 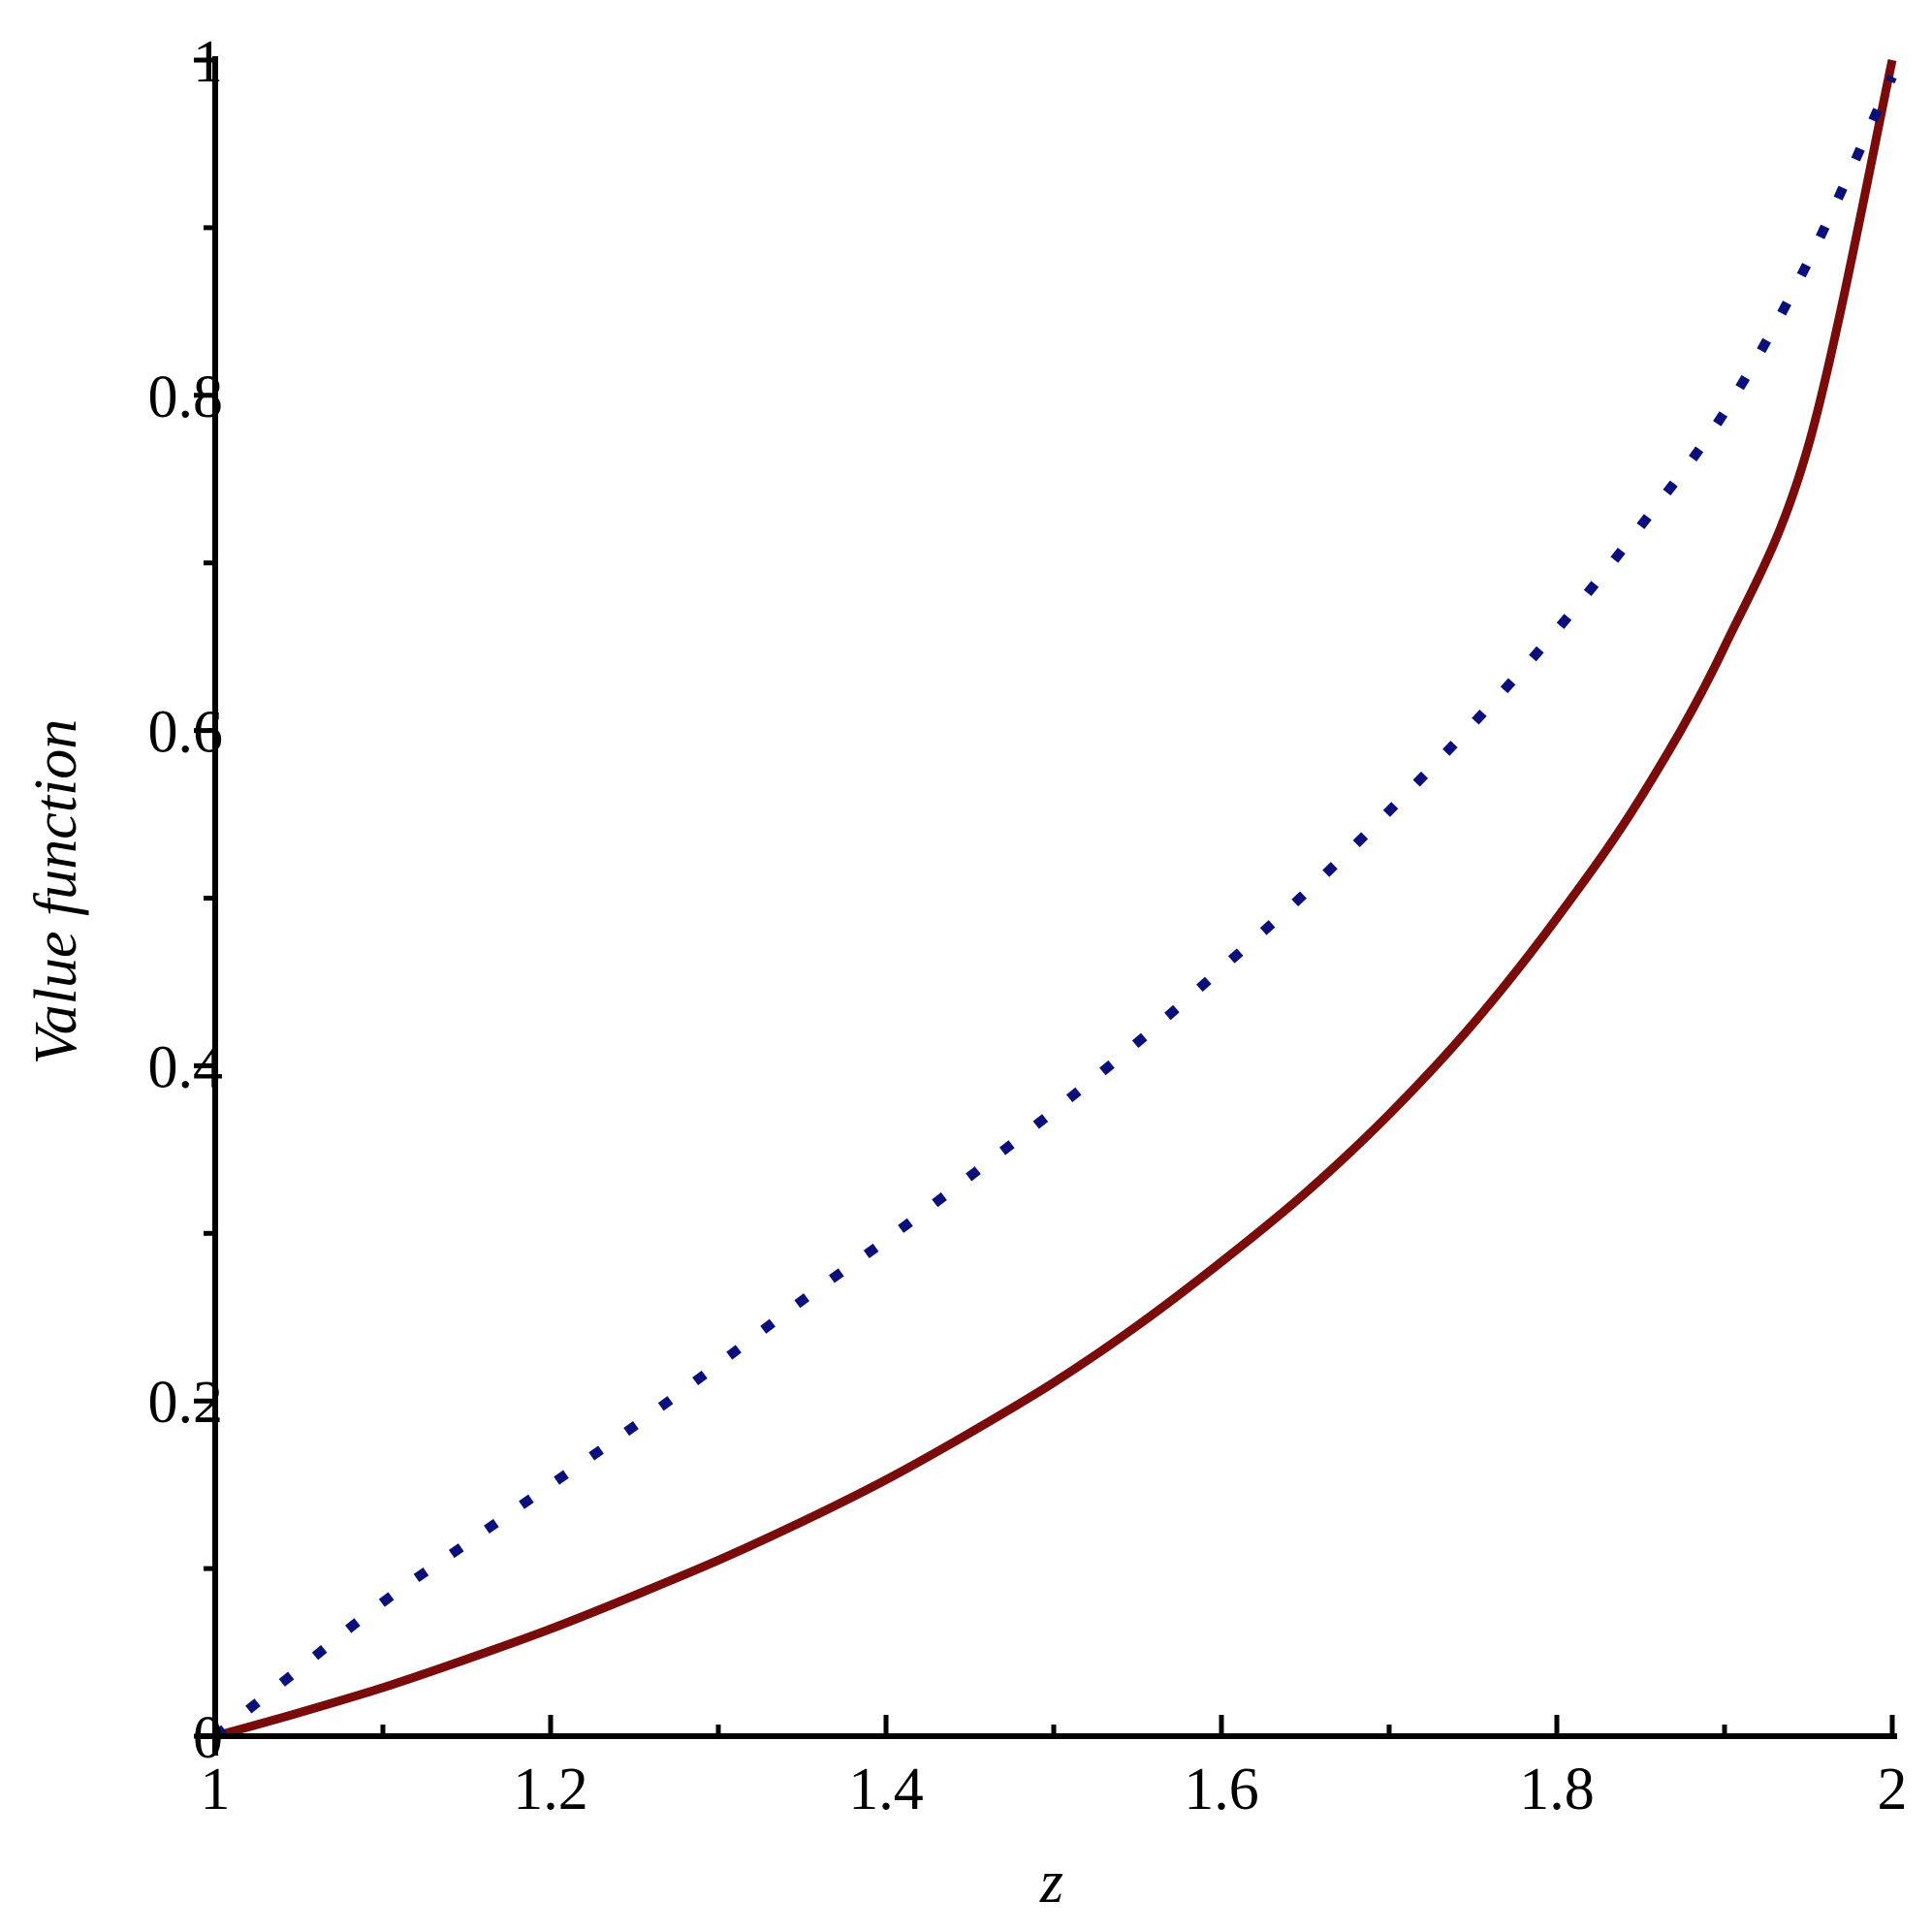 I want to click on y-tick-label: 0.8, so click(x=186, y=397).